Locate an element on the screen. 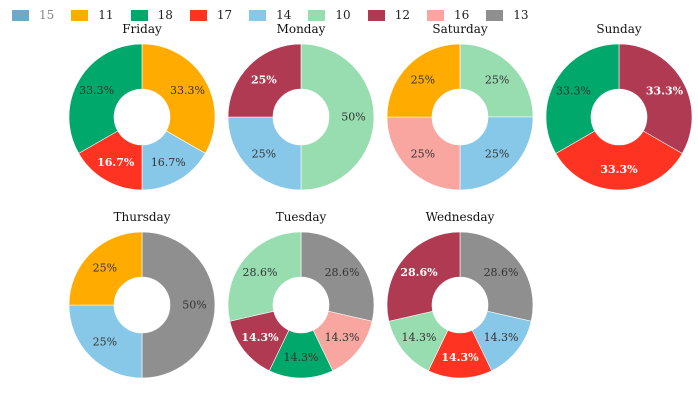 This screenshot has width=698, height=405. legend-item-14: 14 is located at coordinates (270, 15).